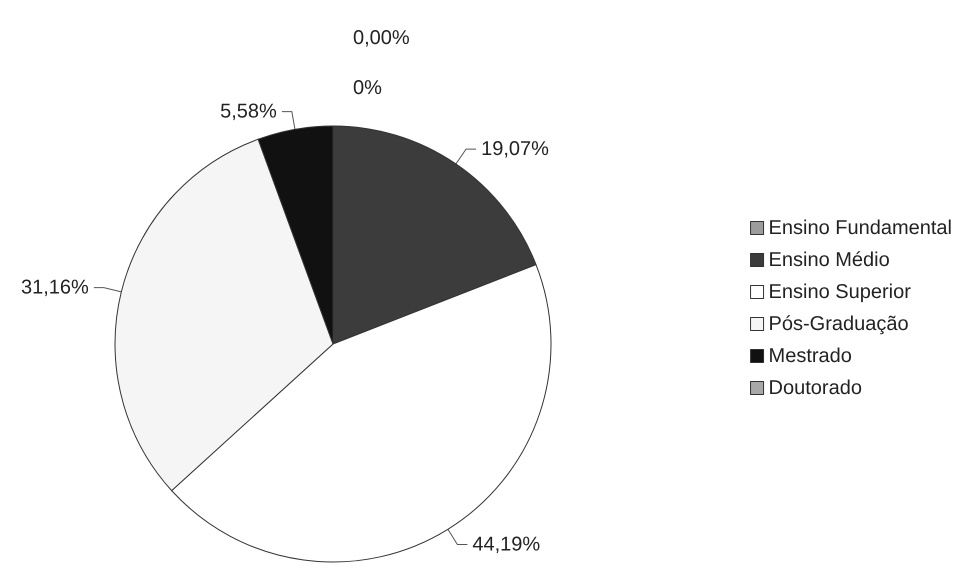 The height and width of the screenshot is (574, 975). Describe the element at coordinates (381, 38) in the screenshot. I see `text: 0,00%` at that location.